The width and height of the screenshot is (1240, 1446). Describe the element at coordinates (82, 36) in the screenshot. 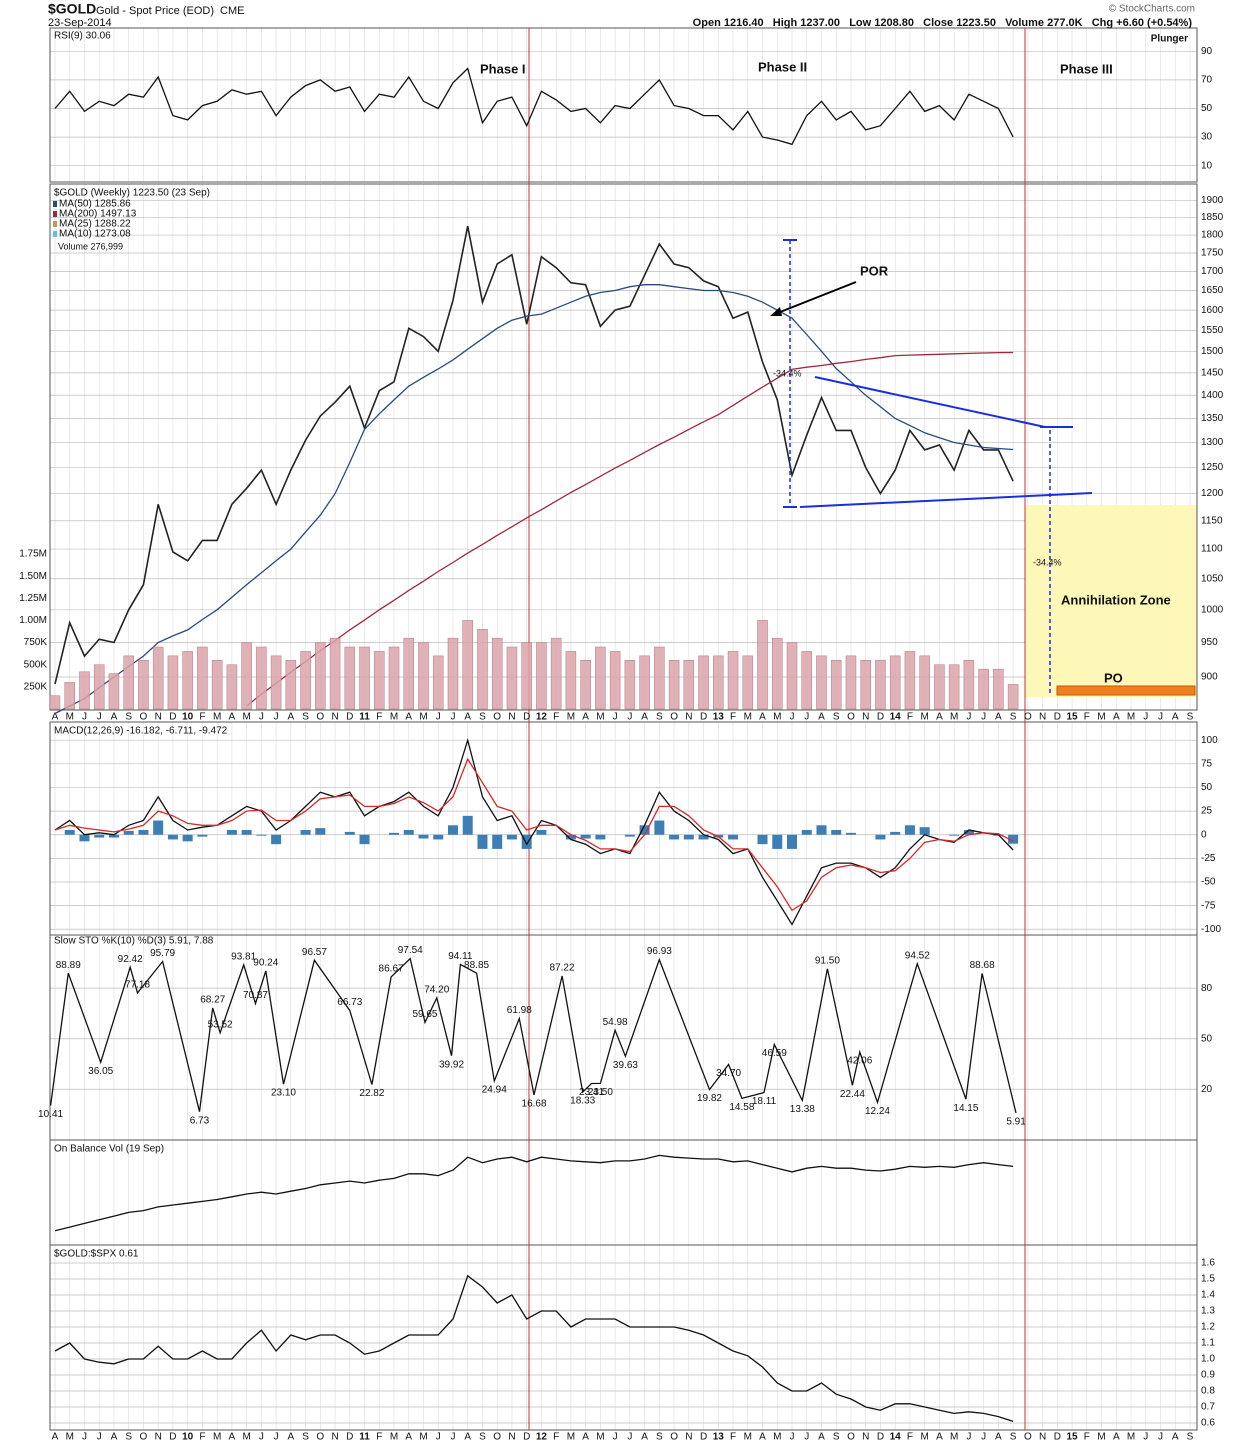

I see `panel-title: RSI(9) 30.06` at that location.